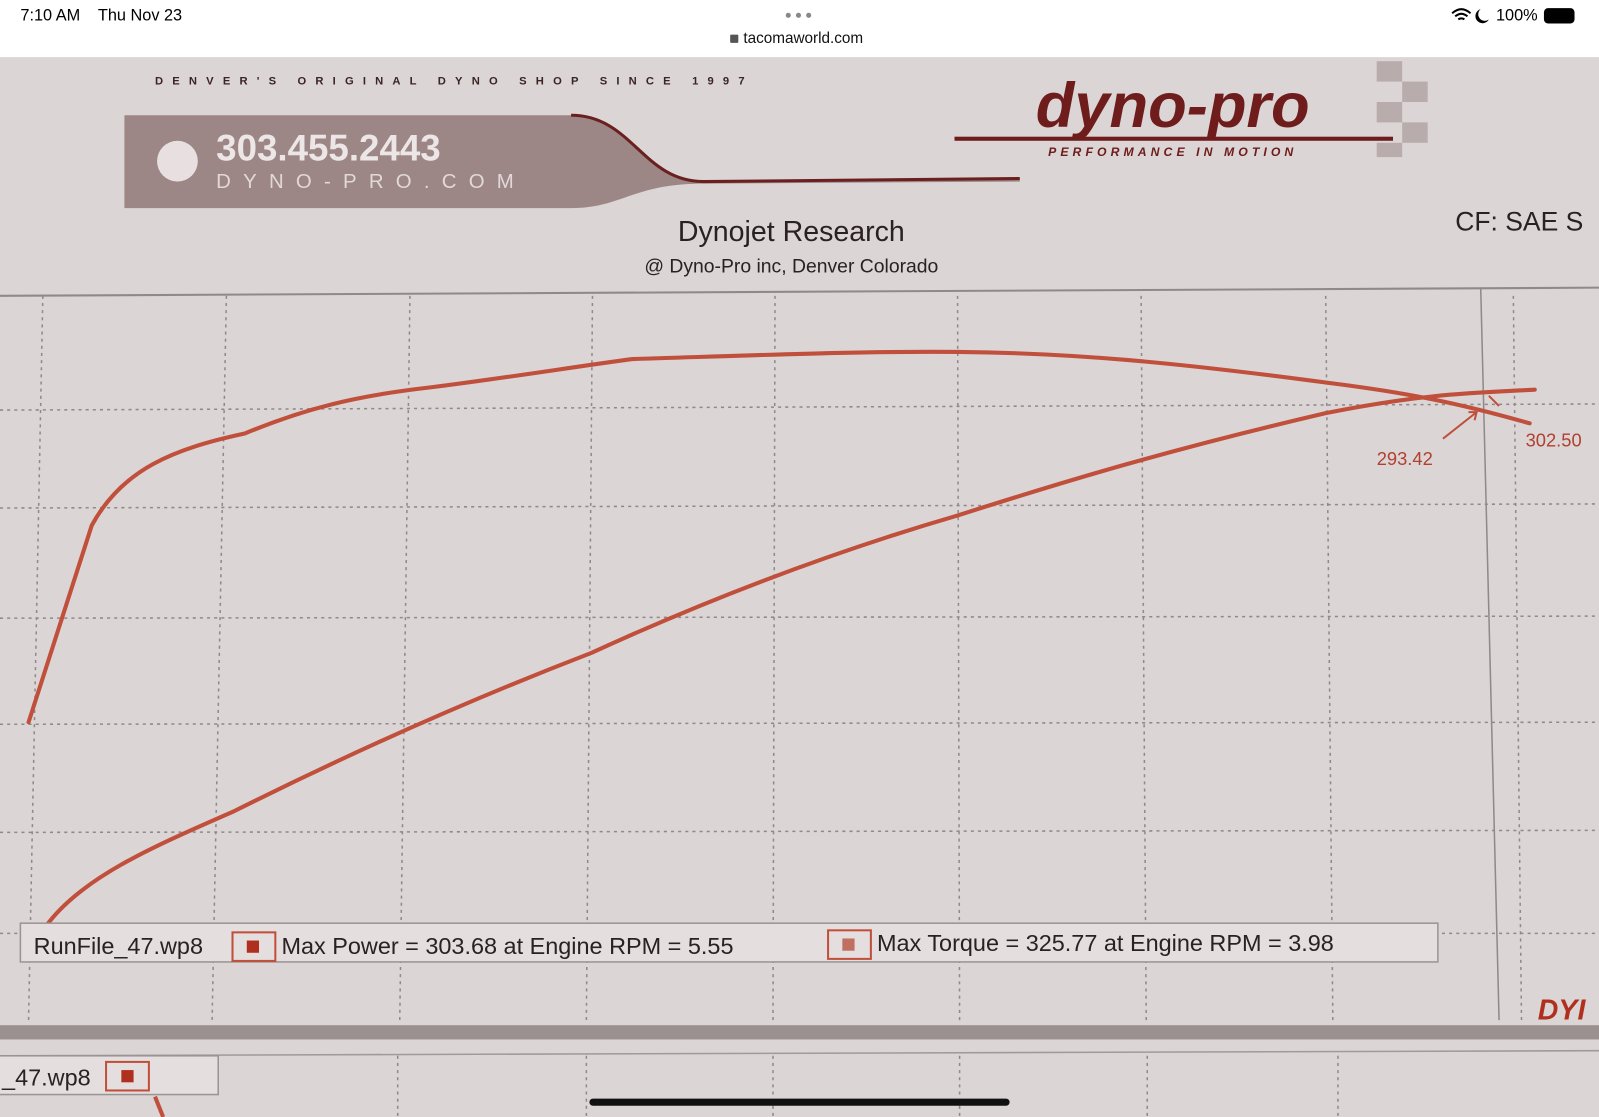 Image resolution: width=1599 pixels, height=1117 pixels. Describe the element at coordinates (118, 946) in the screenshot. I see `legend-file: RunFile_47.wp8` at that location.